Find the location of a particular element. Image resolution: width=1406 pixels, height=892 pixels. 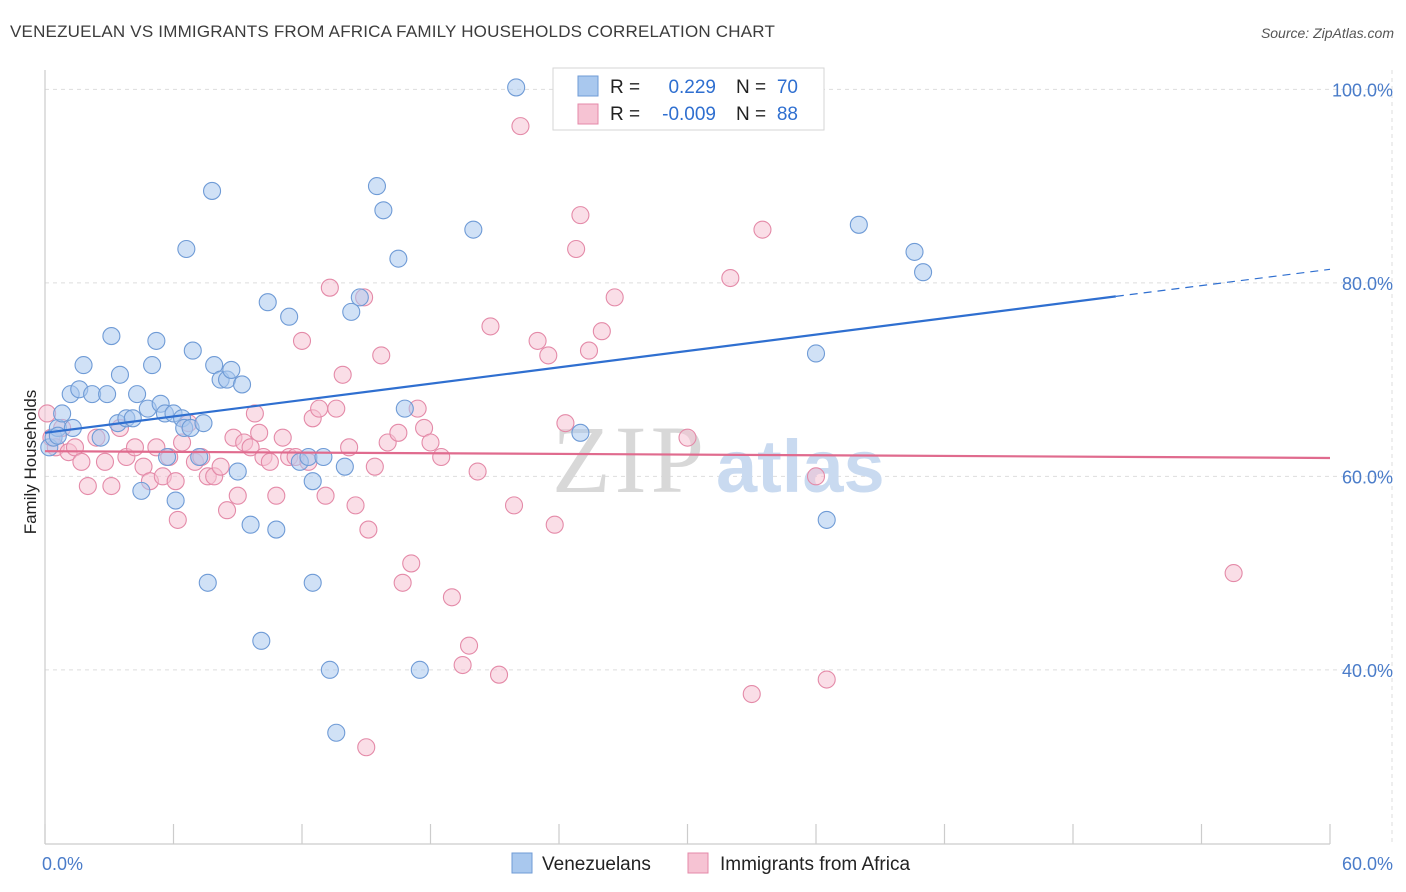

legend-n-label: N = is located at coordinates (751, 114).